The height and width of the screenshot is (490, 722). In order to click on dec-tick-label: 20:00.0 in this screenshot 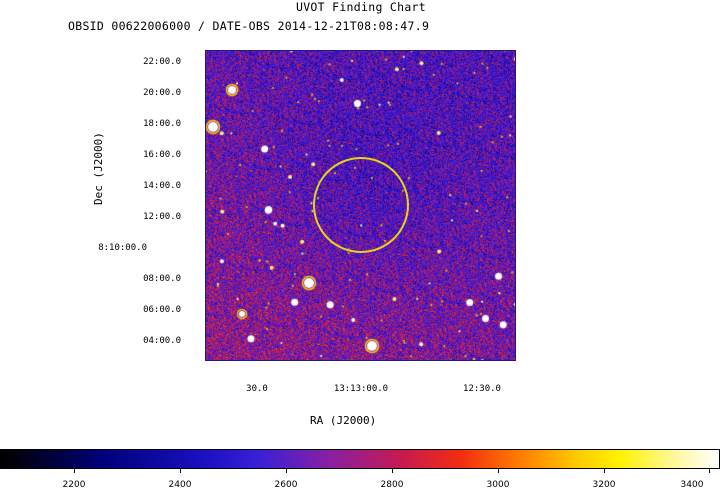, I will do `click(162, 93)`.